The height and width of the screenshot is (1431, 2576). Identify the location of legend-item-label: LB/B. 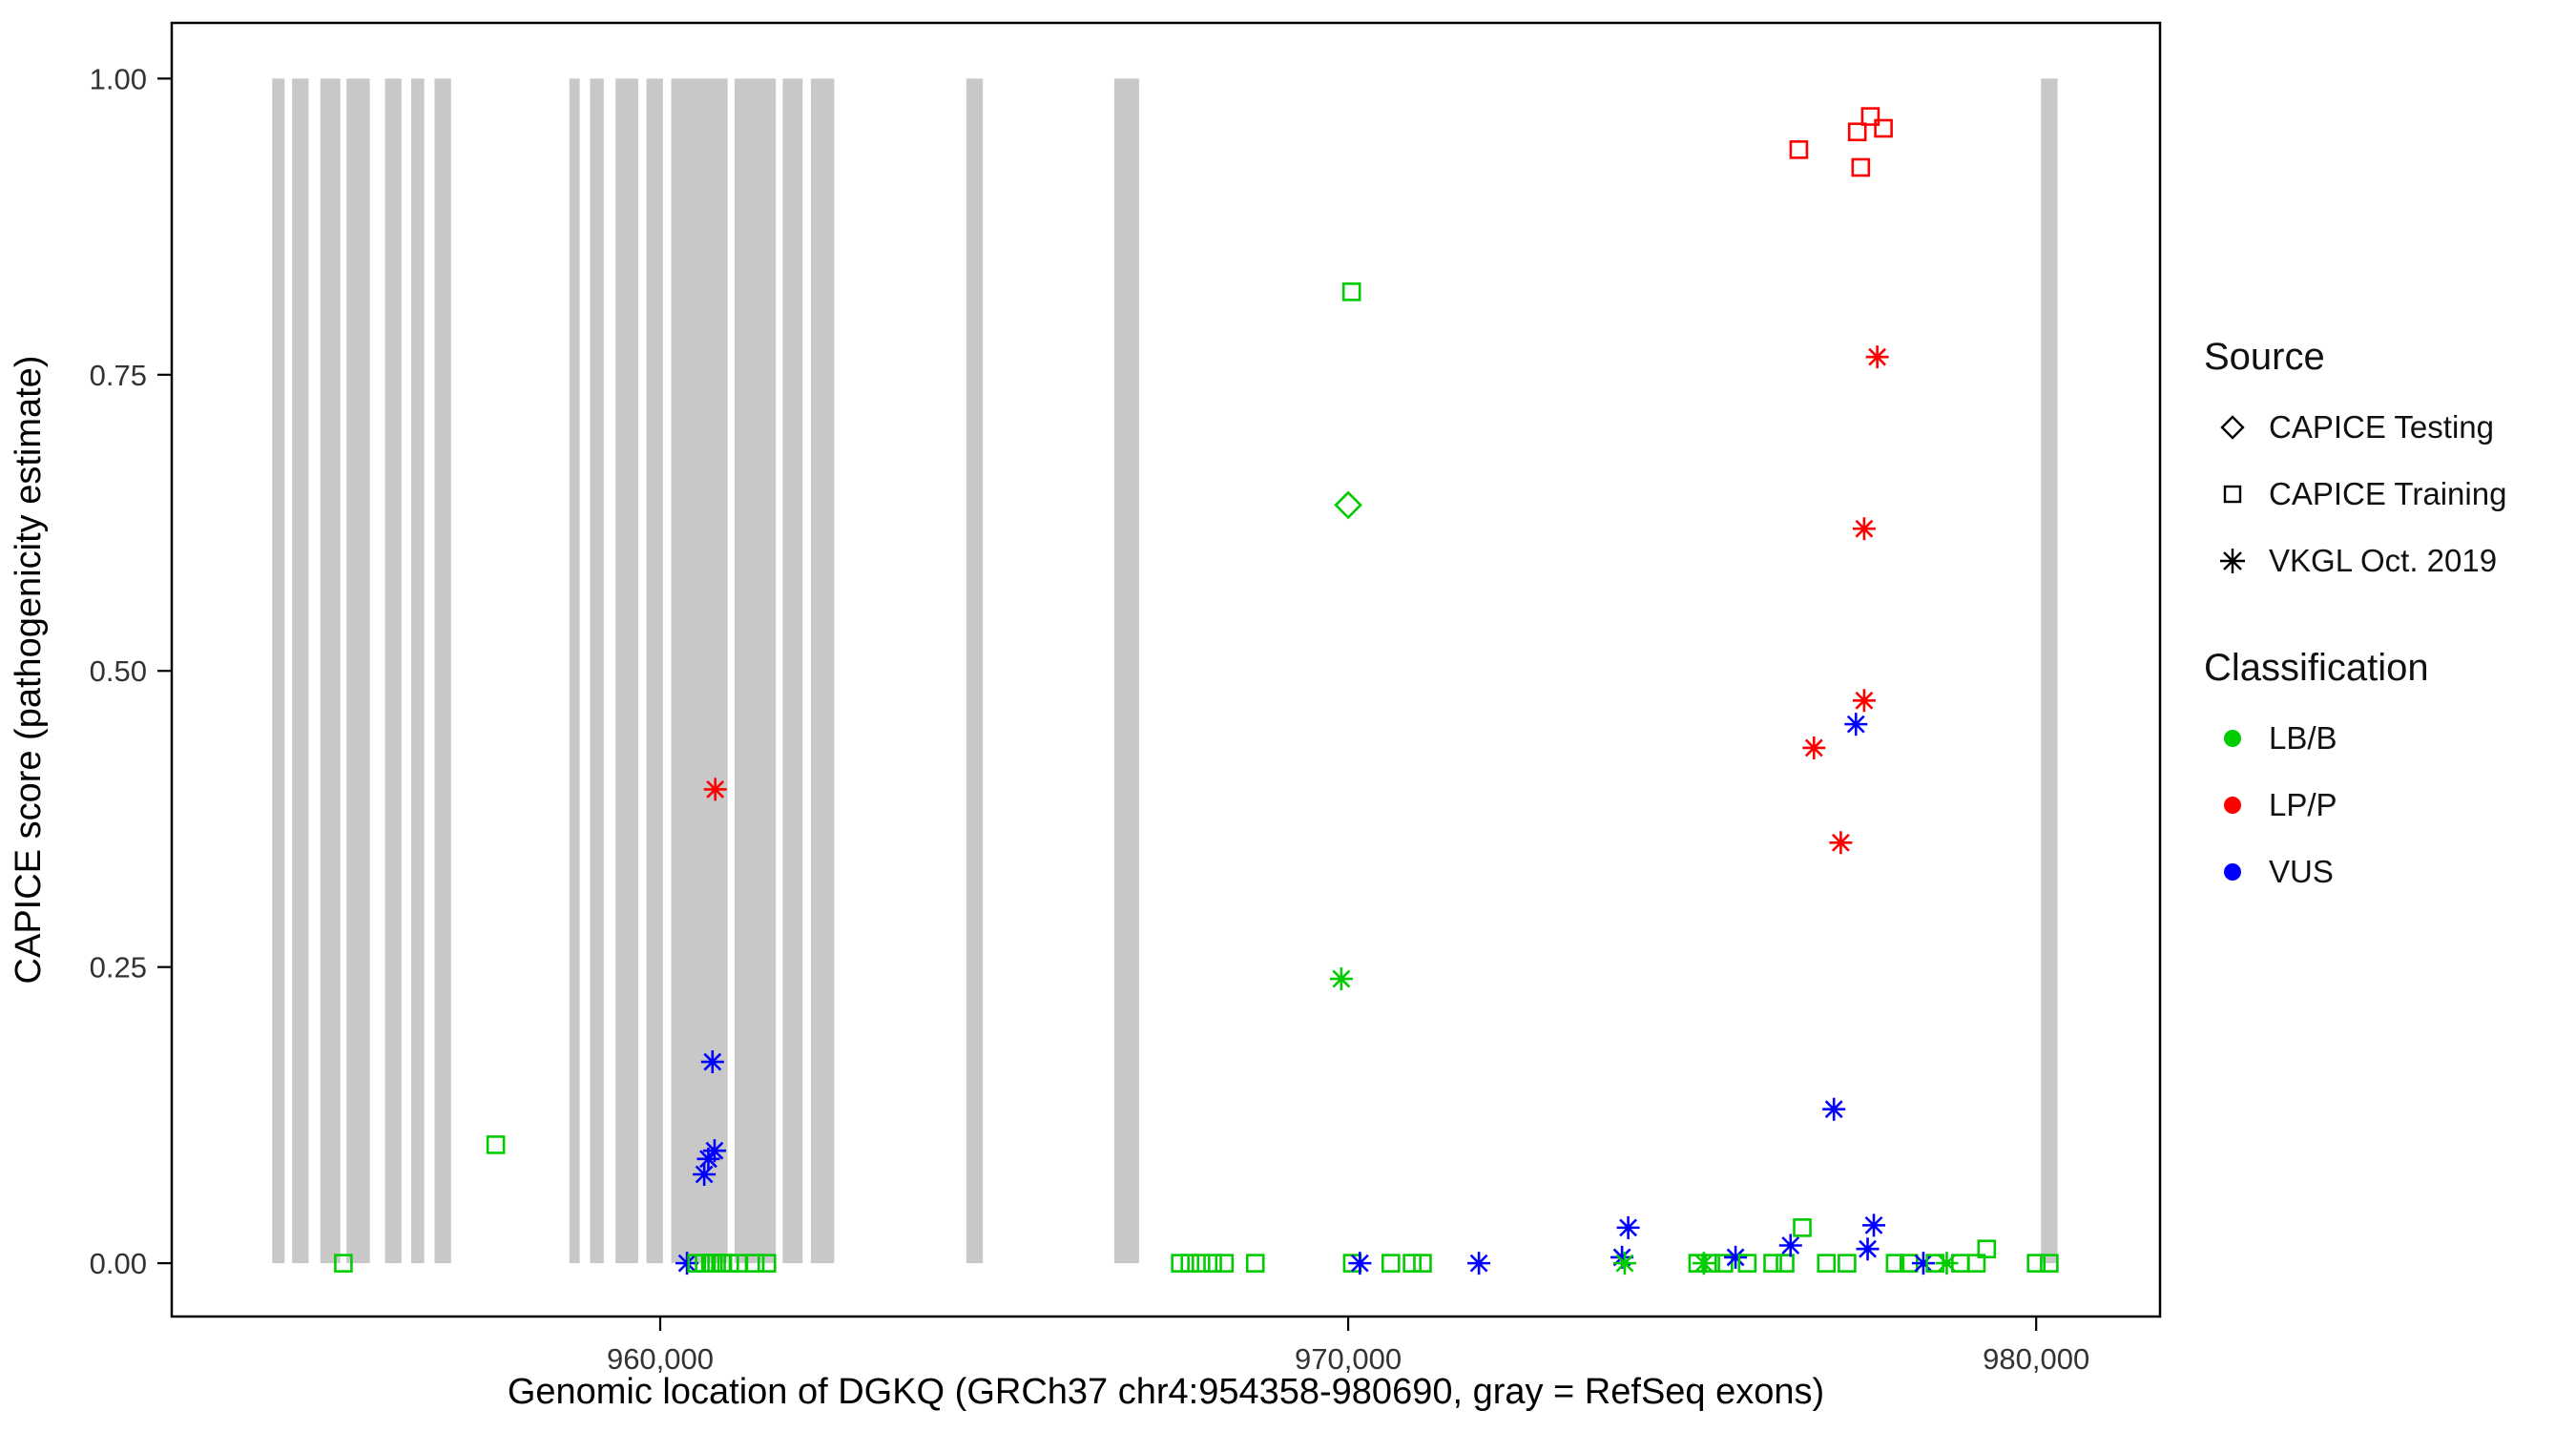
(2303, 738).